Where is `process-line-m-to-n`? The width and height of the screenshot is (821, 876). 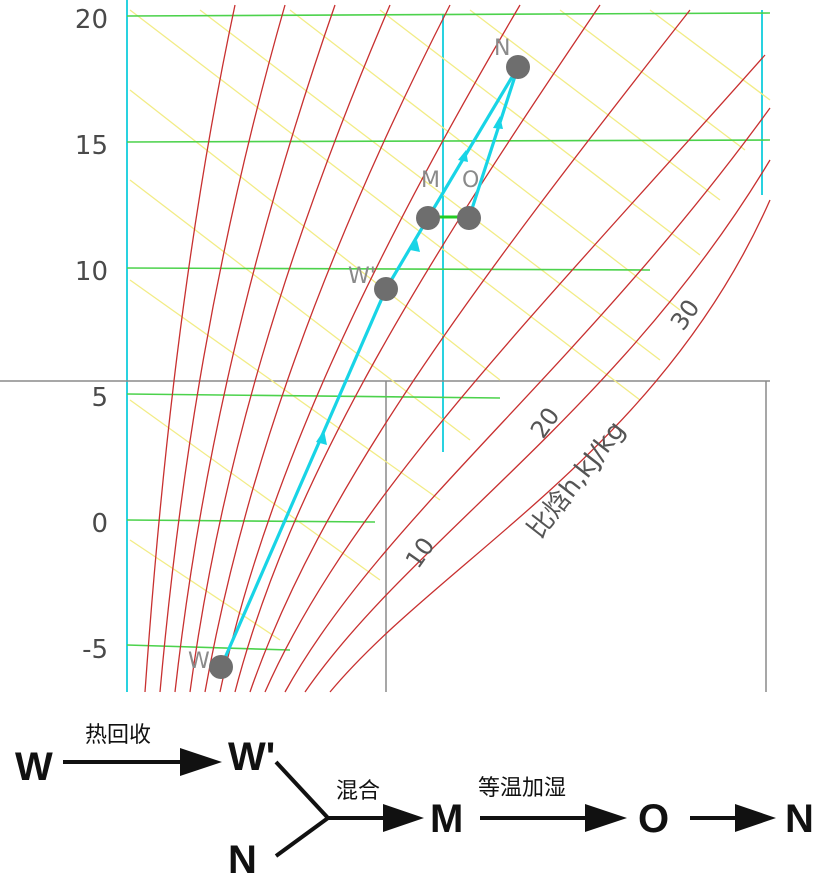 process-line-m-to-n is located at coordinates (473, 142).